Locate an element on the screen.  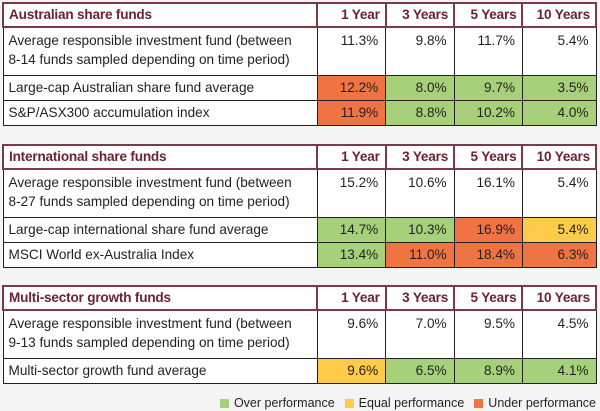
value-cell: 14.7% is located at coordinates (351, 230).